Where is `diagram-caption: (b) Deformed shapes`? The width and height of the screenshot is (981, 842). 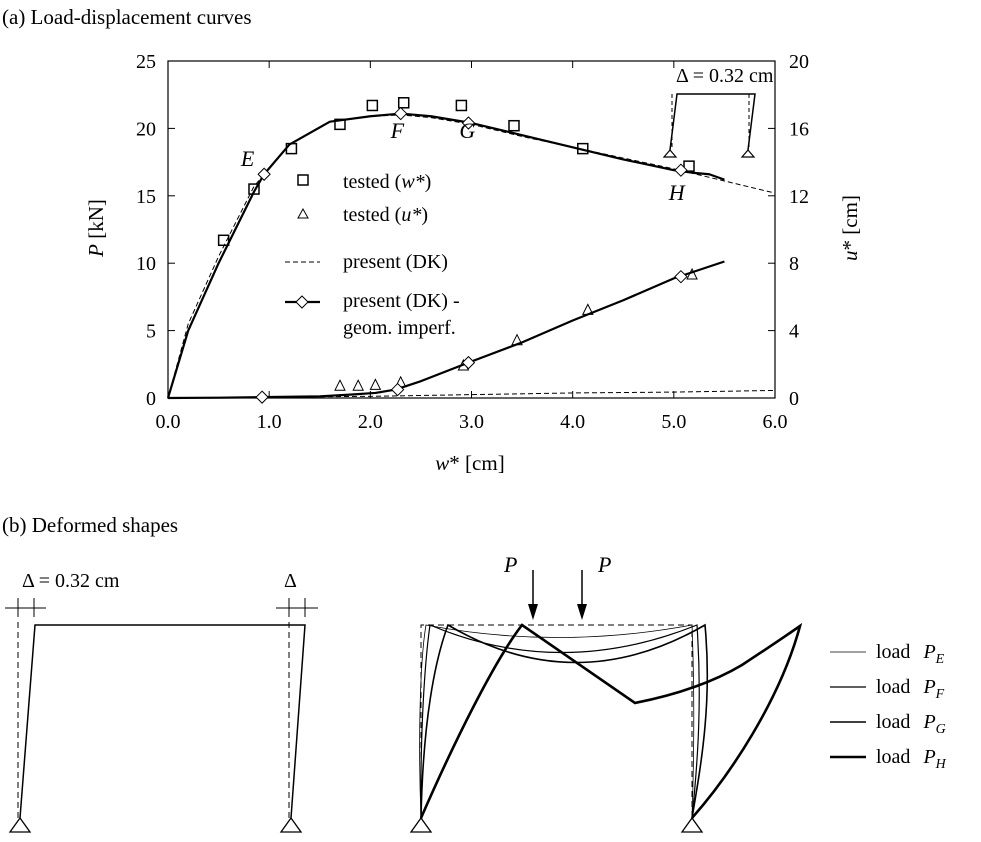
diagram-caption: (b) Deformed shapes is located at coordinates (90, 525).